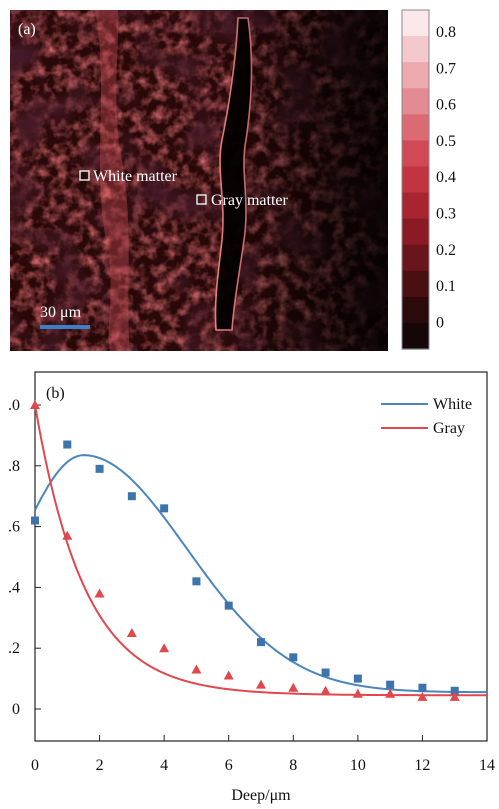 This screenshot has width=499, height=809. I want to click on colorbar-tick-label: 0.4, so click(446, 177).